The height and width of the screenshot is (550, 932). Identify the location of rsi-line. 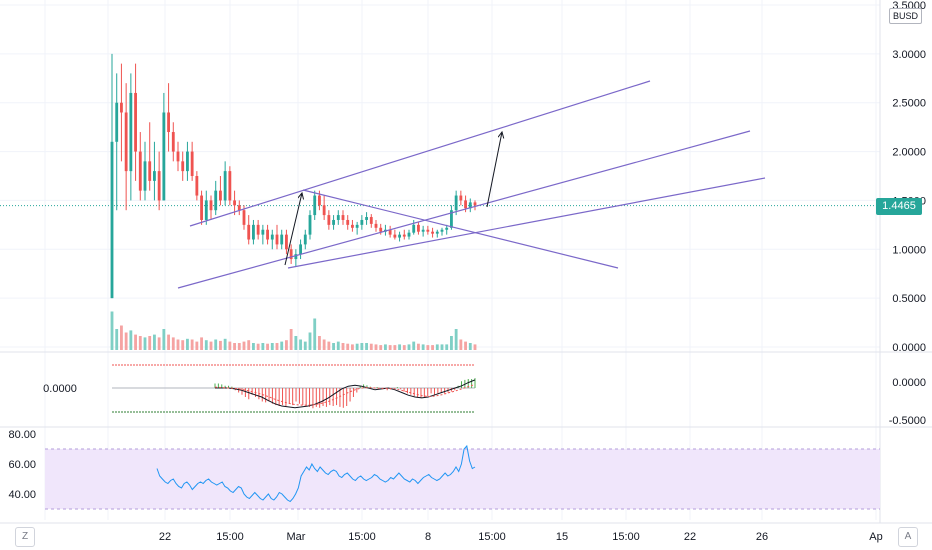
(316, 473).